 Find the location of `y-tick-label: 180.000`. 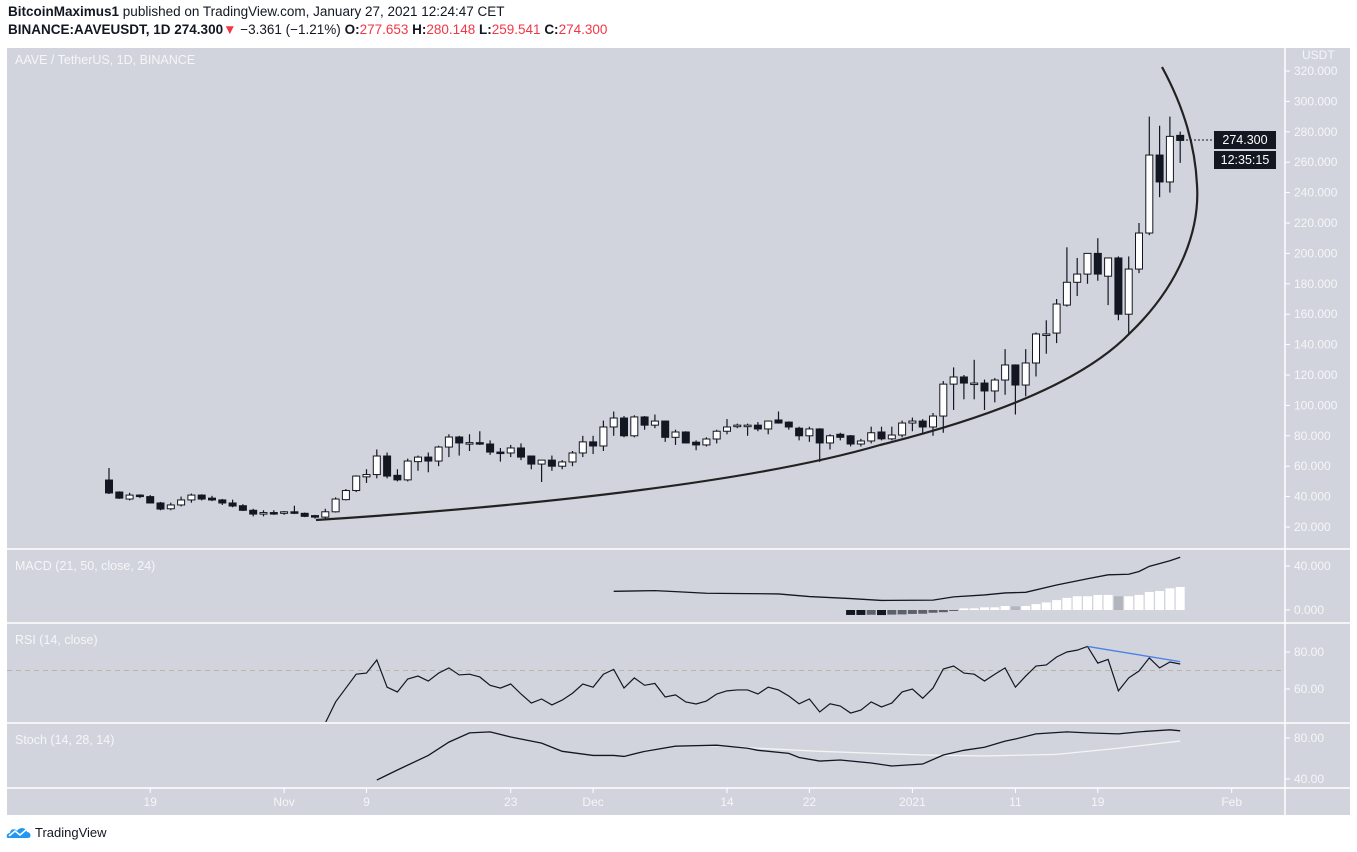

y-tick-label: 180.000 is located at coordinates (1316, 284).